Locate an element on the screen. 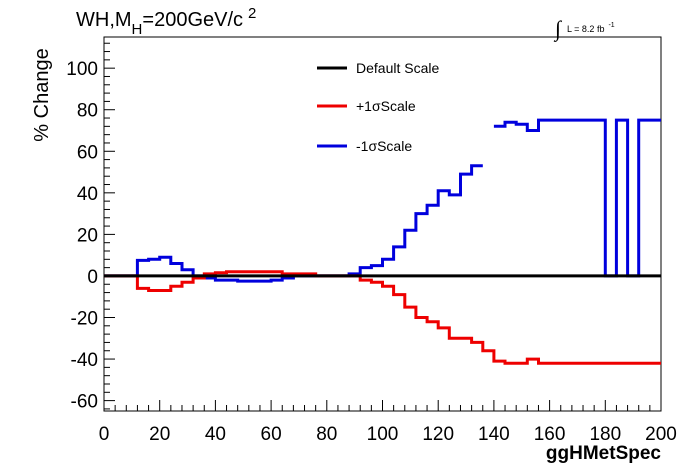  lumi-text: L = 8.2 fb is located at coordinates (585, 29).